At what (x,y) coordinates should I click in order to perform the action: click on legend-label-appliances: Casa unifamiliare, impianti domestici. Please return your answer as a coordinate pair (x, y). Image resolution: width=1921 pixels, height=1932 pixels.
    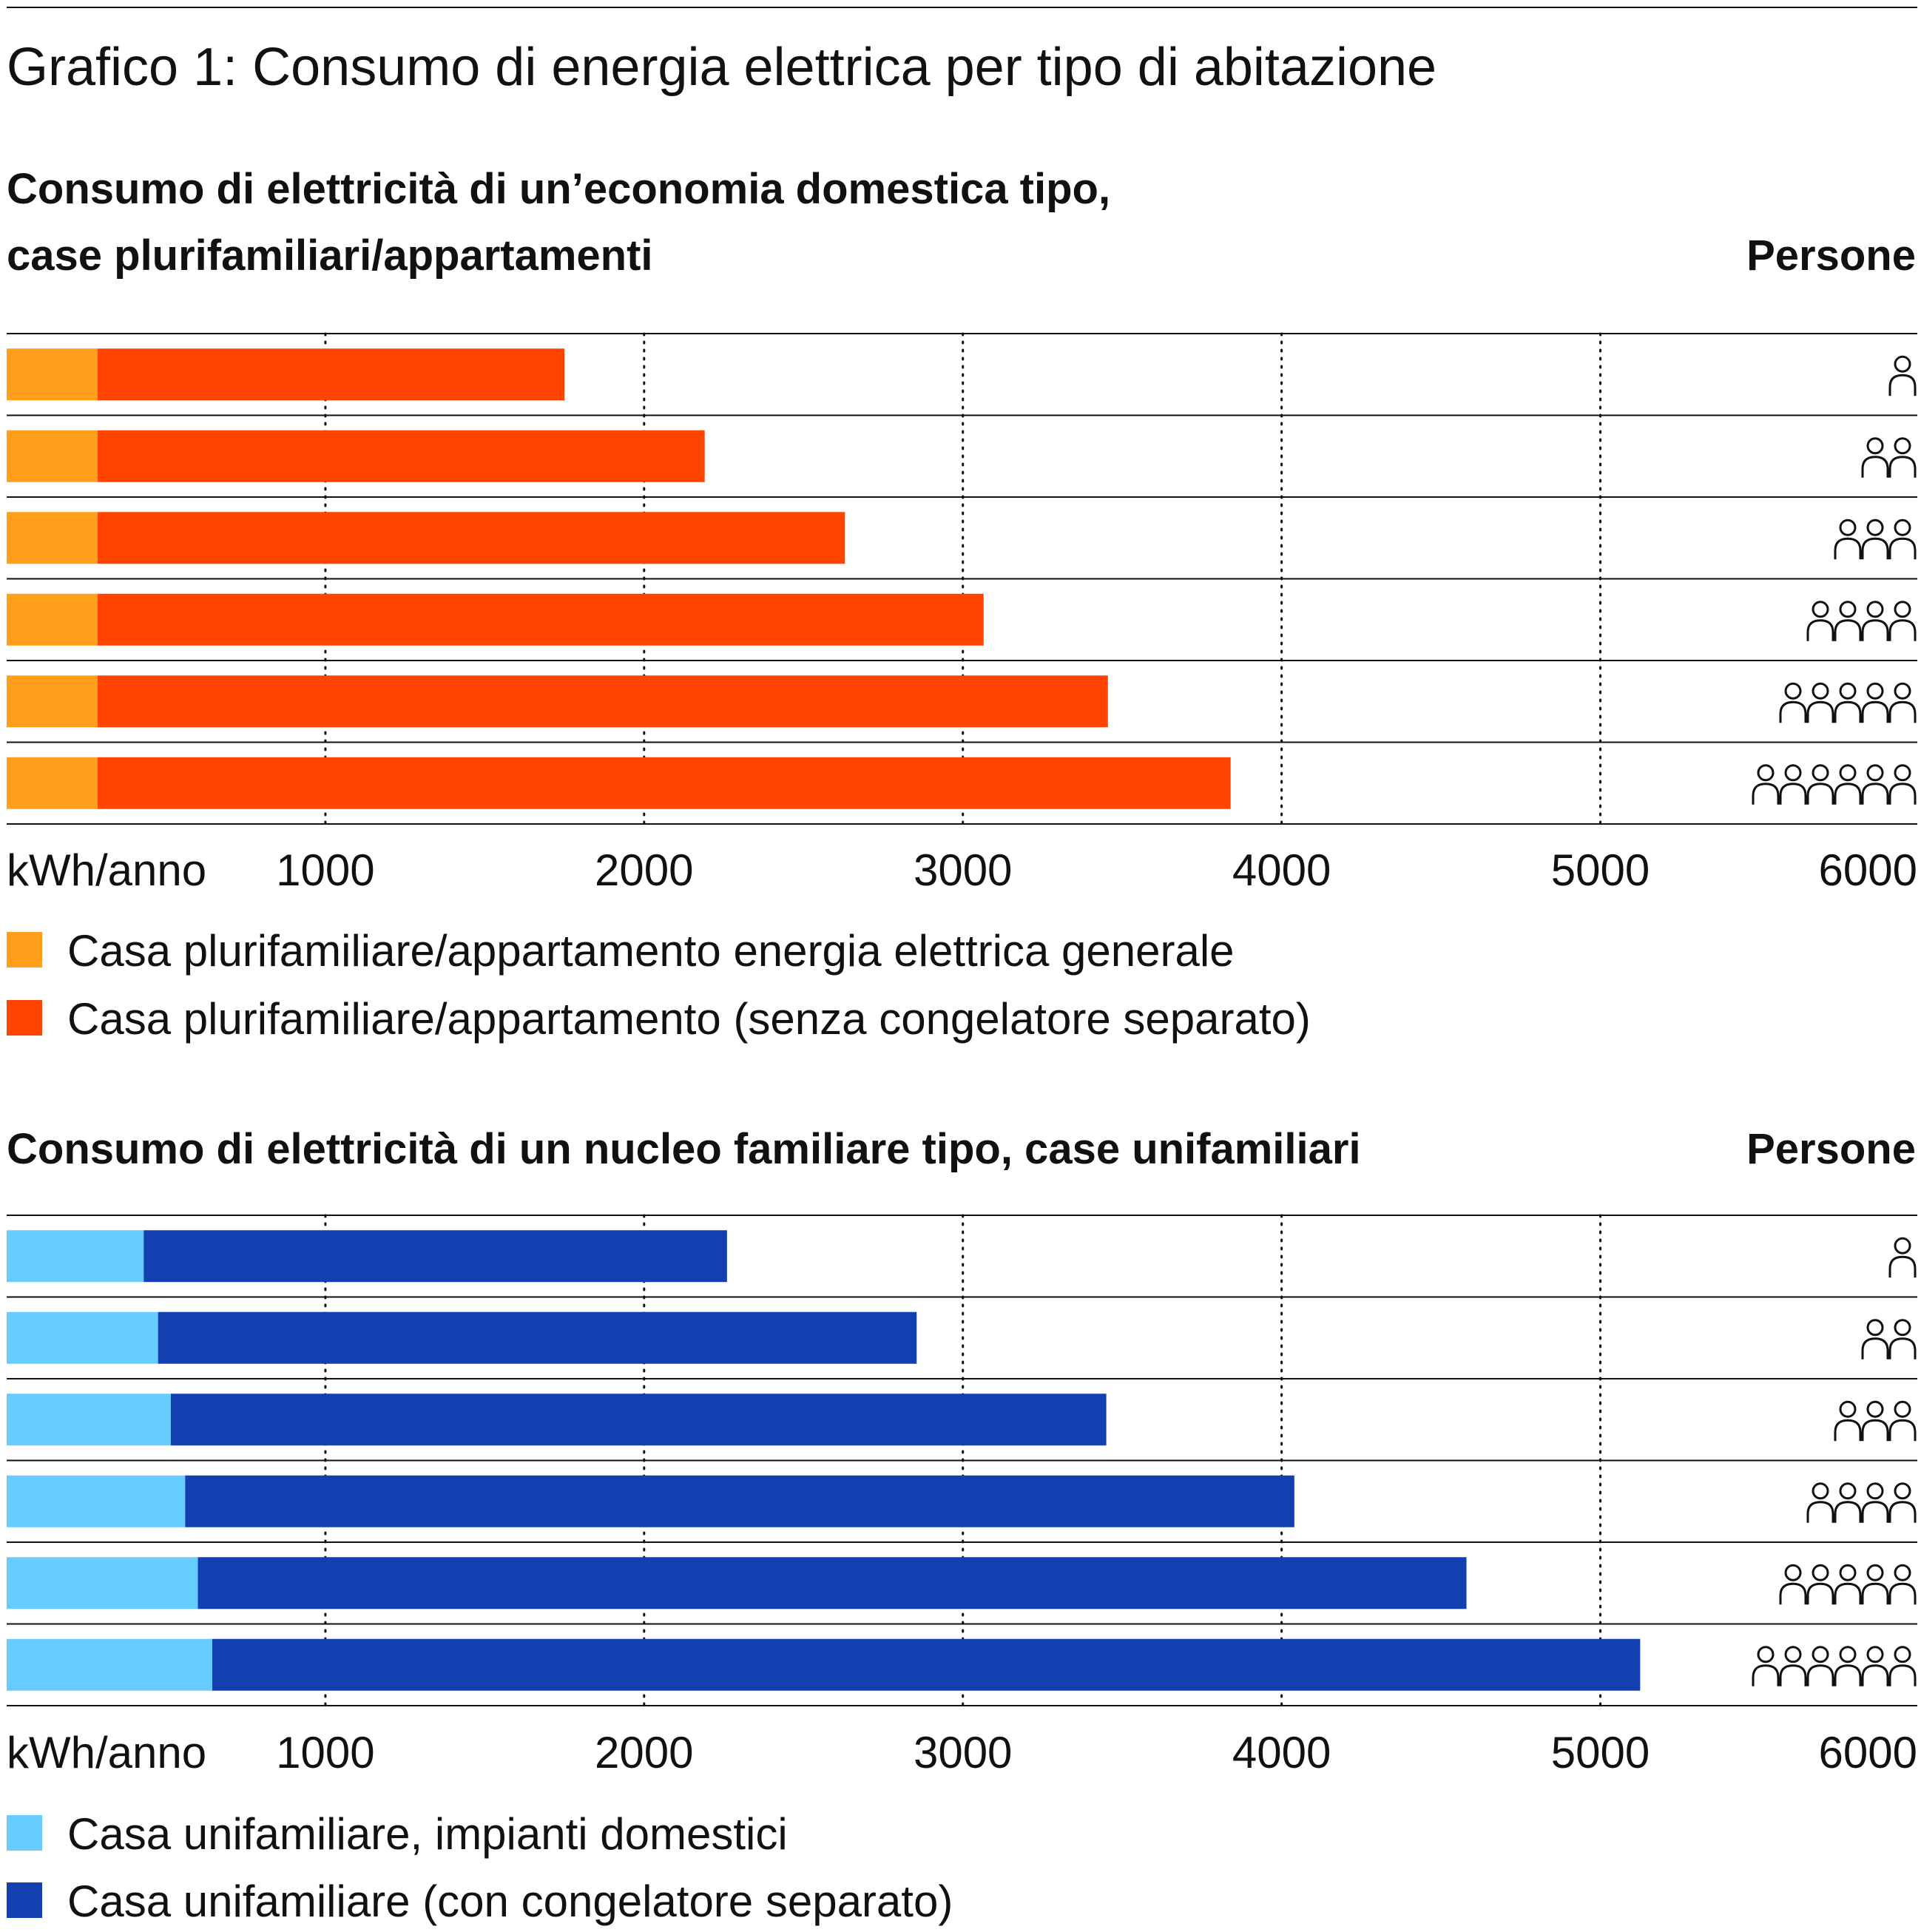
    Looking at the image, I should click on (427, 1834).